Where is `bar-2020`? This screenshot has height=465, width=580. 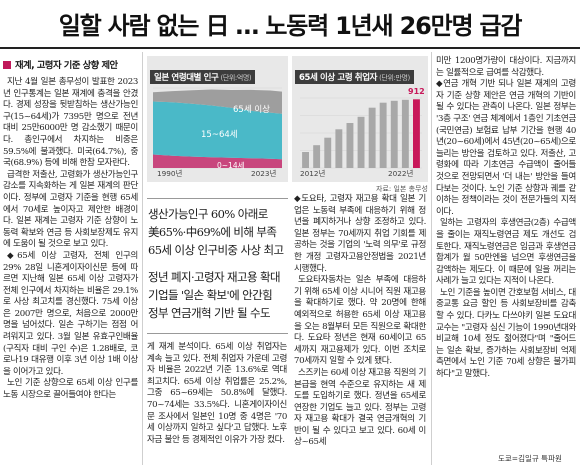 bar-2020 is located at coordinates (394, 134).